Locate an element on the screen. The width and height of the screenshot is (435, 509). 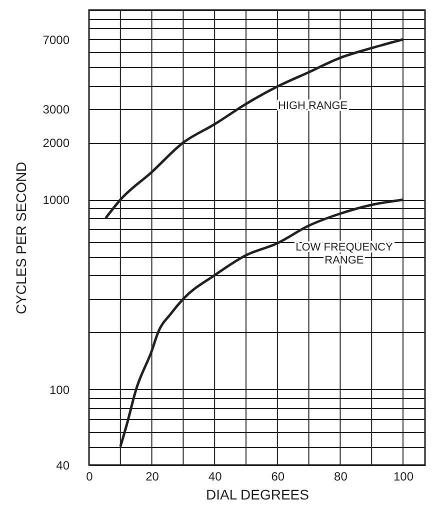
y-axis-title: CYCLES PER SECOND is located at coordinates (20, 238).